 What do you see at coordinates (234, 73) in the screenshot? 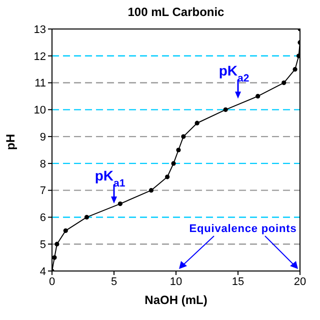
I see `annotation: pK$_{a2}$` at bounding box center [234, 73].